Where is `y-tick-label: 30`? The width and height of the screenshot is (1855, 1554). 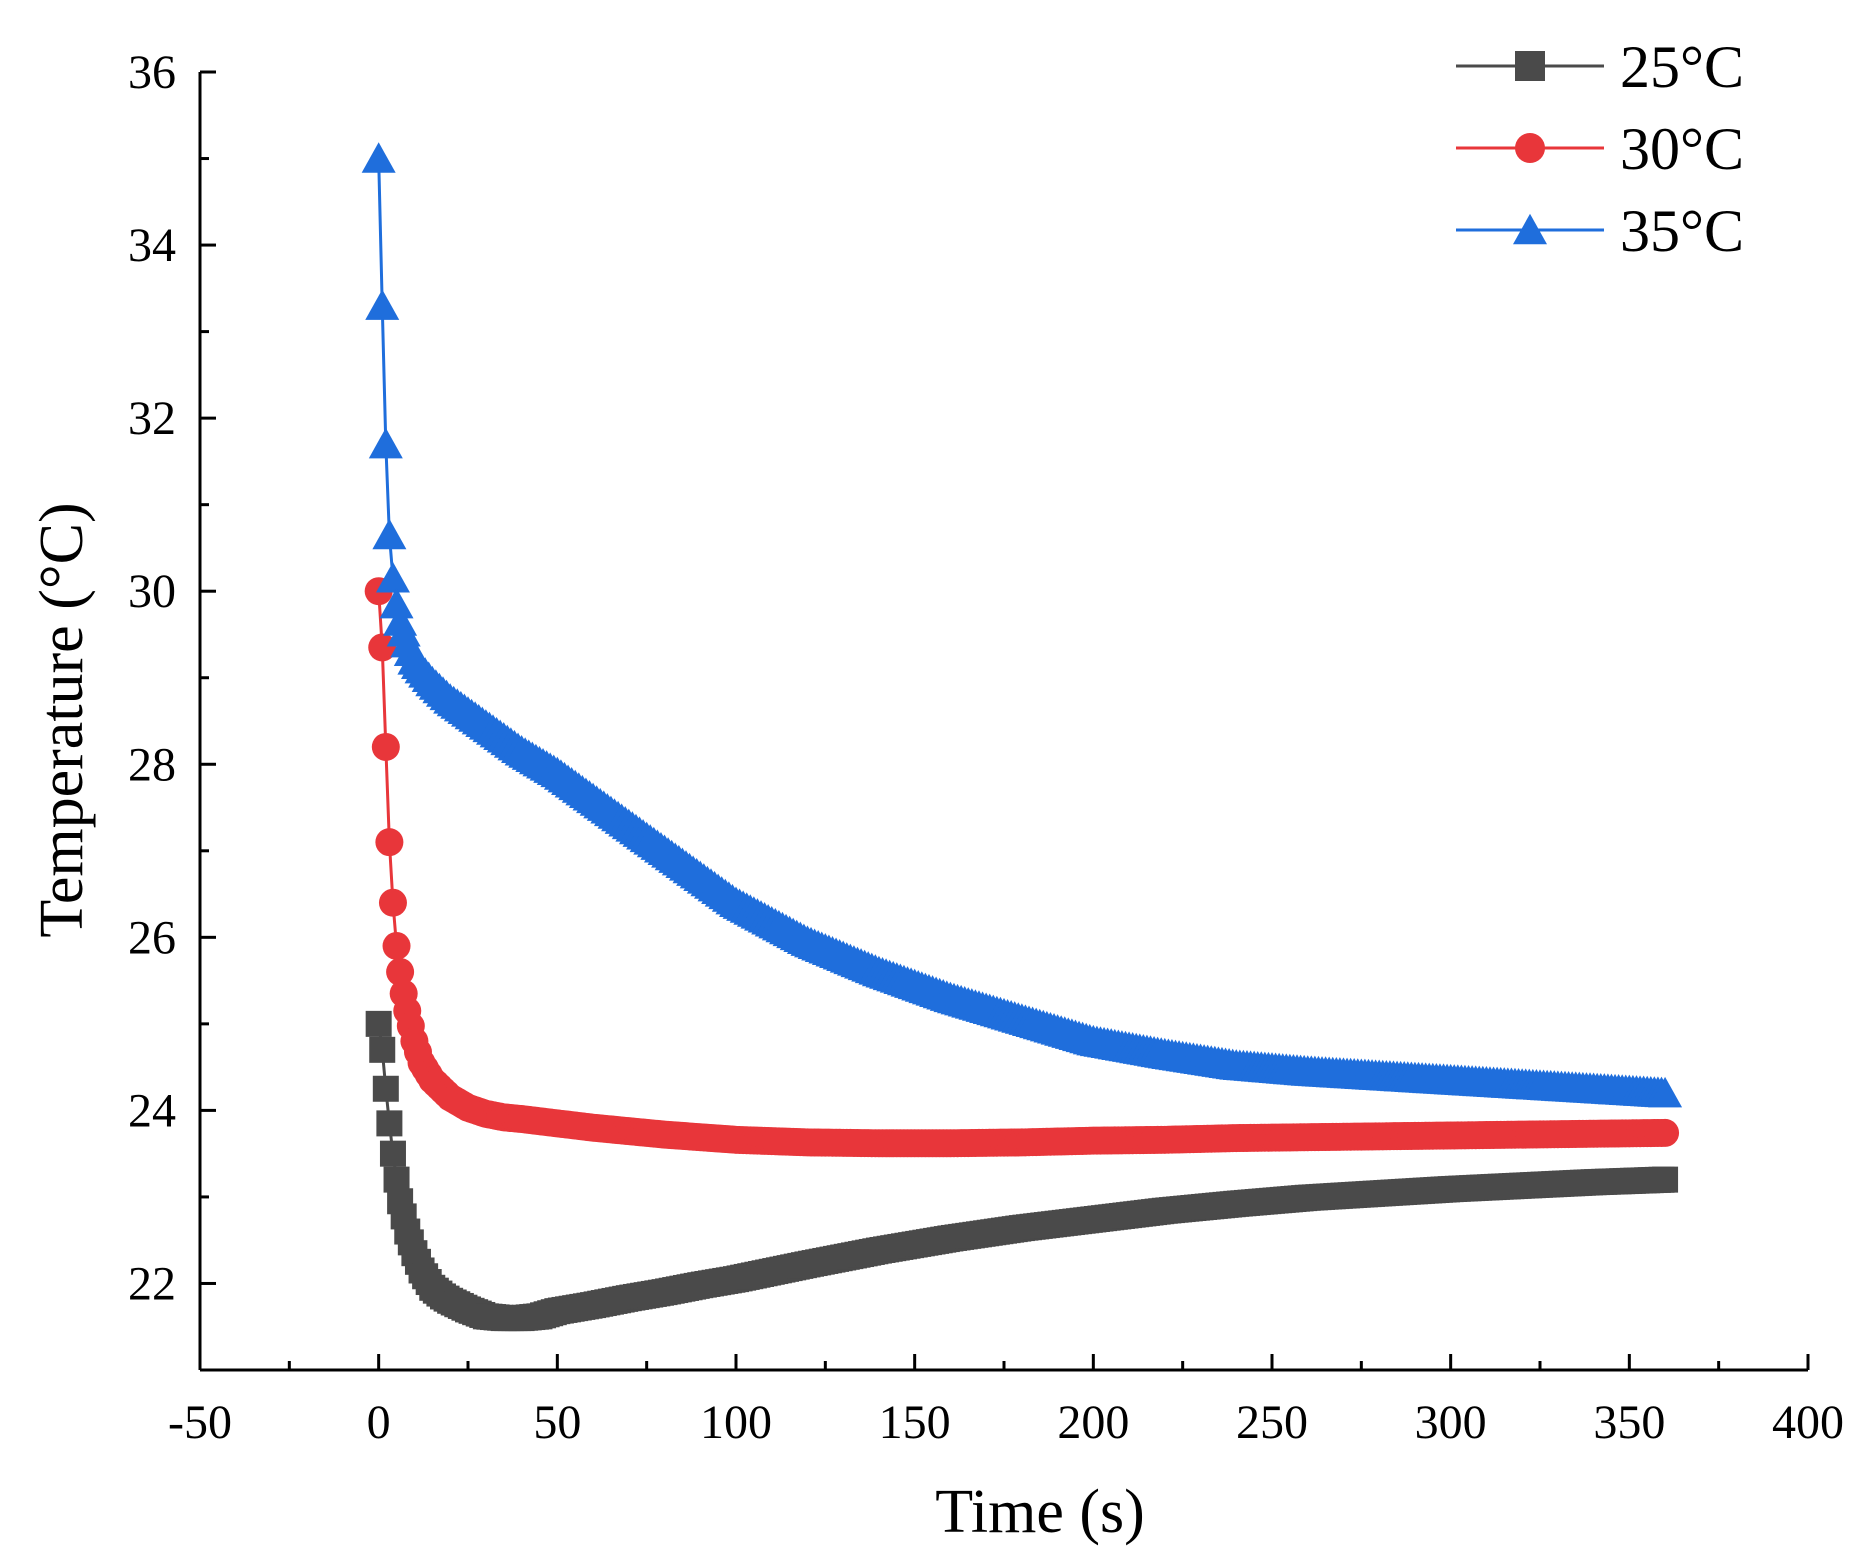
y-tick-label: 30 is located at coordinates (152, 591).